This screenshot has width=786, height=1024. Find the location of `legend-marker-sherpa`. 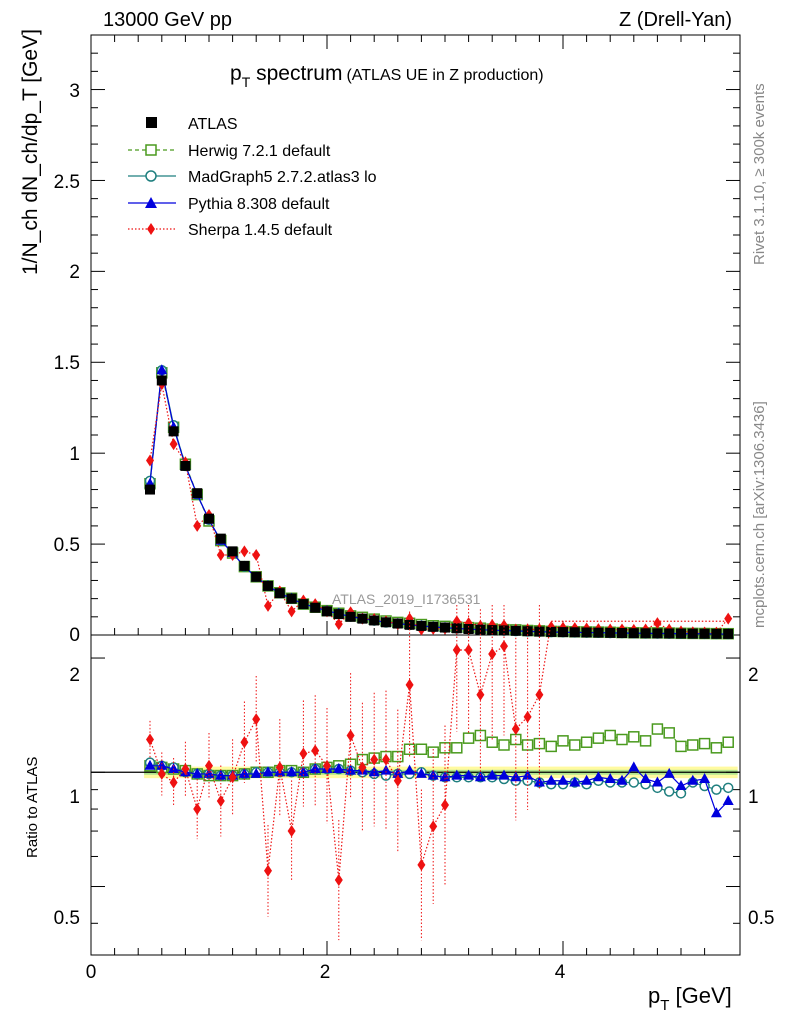

legend-marker-sherpa is located at coordinates (151, 229).